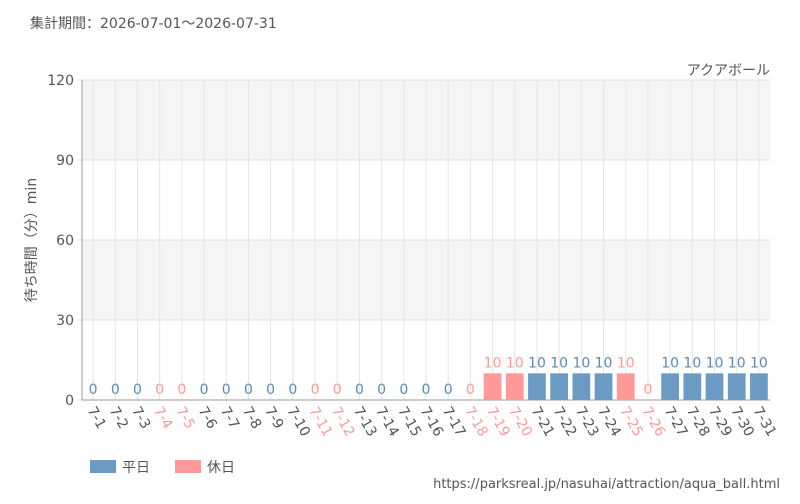  Describe the element at coordinates (251, 418) in the screenshot. I see `x-tick-label: 7-8` at that location.